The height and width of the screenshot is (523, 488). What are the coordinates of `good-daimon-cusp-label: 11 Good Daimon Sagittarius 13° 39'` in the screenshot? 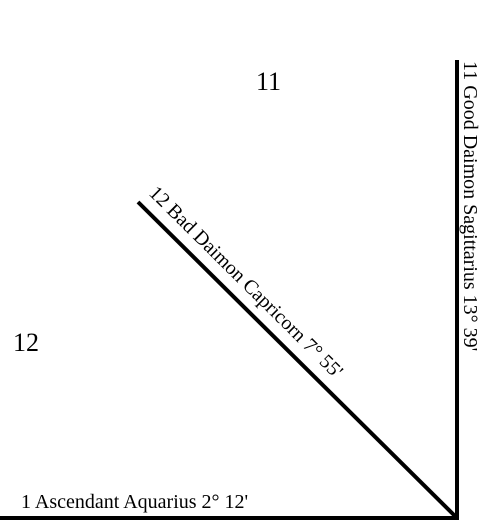 It's located at (470, 206).